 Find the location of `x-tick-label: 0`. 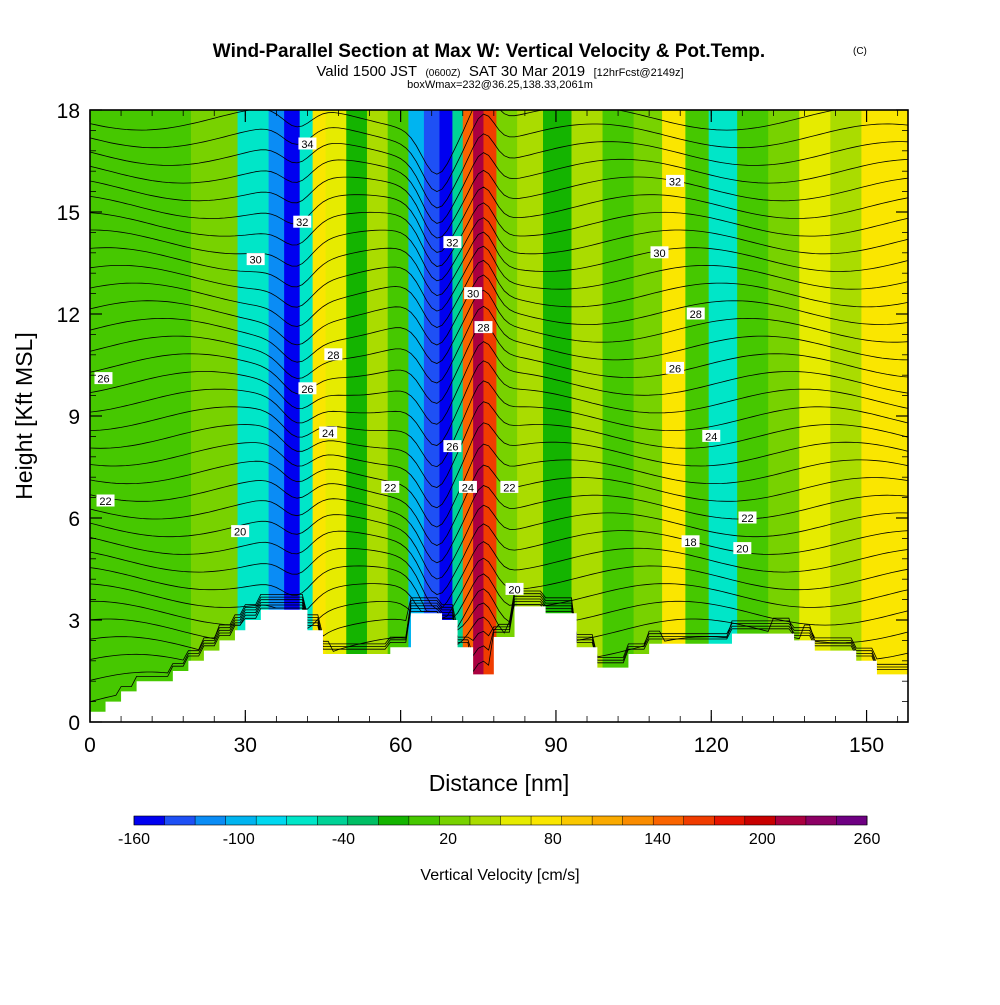

x-tick-label: 0 is located at coordinates (90, 745).